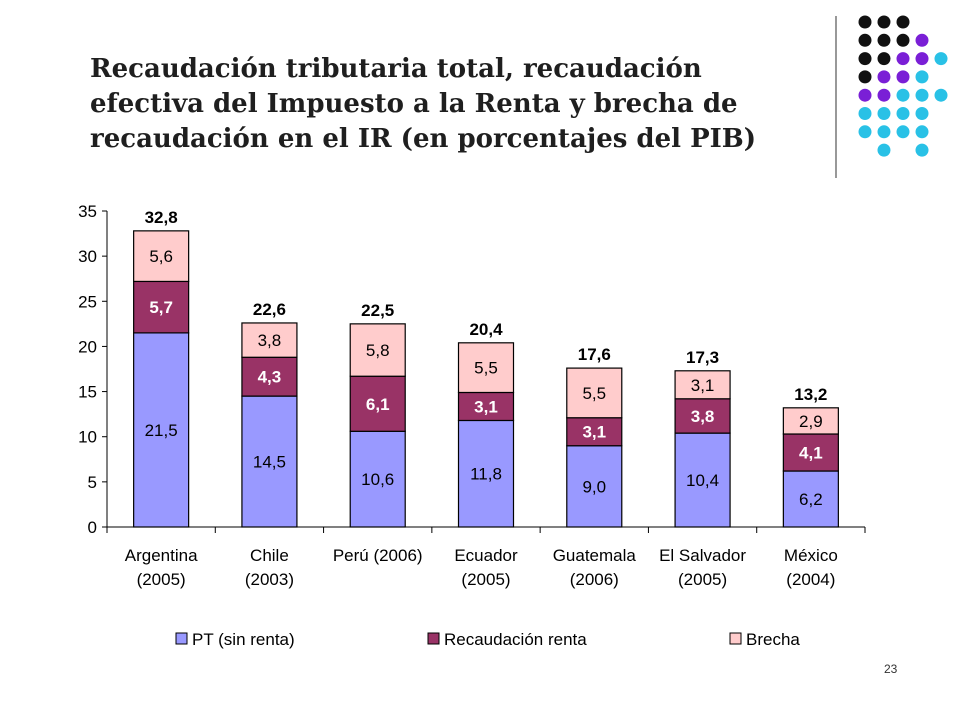 The width and height of the screenshot is (960, 720). Describe the element at coordinates (595, 555) in the screenshot. I see `category-label: Guatemala` at that location.